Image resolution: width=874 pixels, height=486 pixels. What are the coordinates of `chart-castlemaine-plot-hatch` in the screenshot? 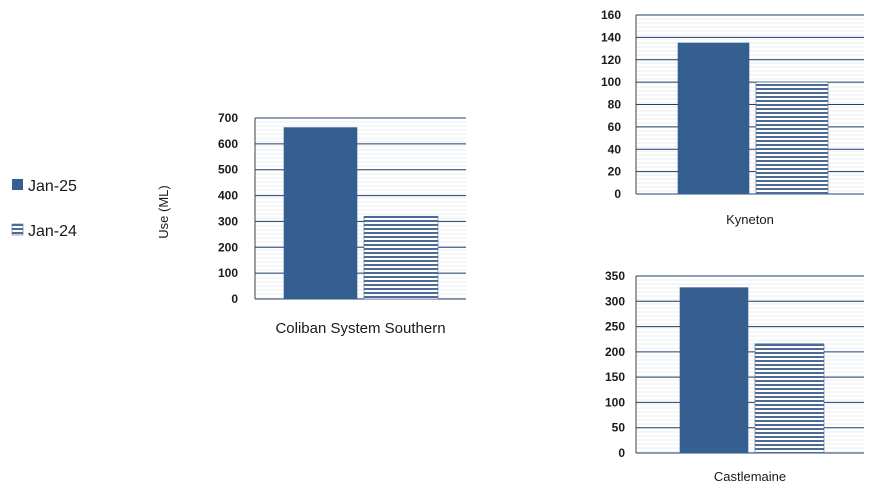 It's located at (750, 364).